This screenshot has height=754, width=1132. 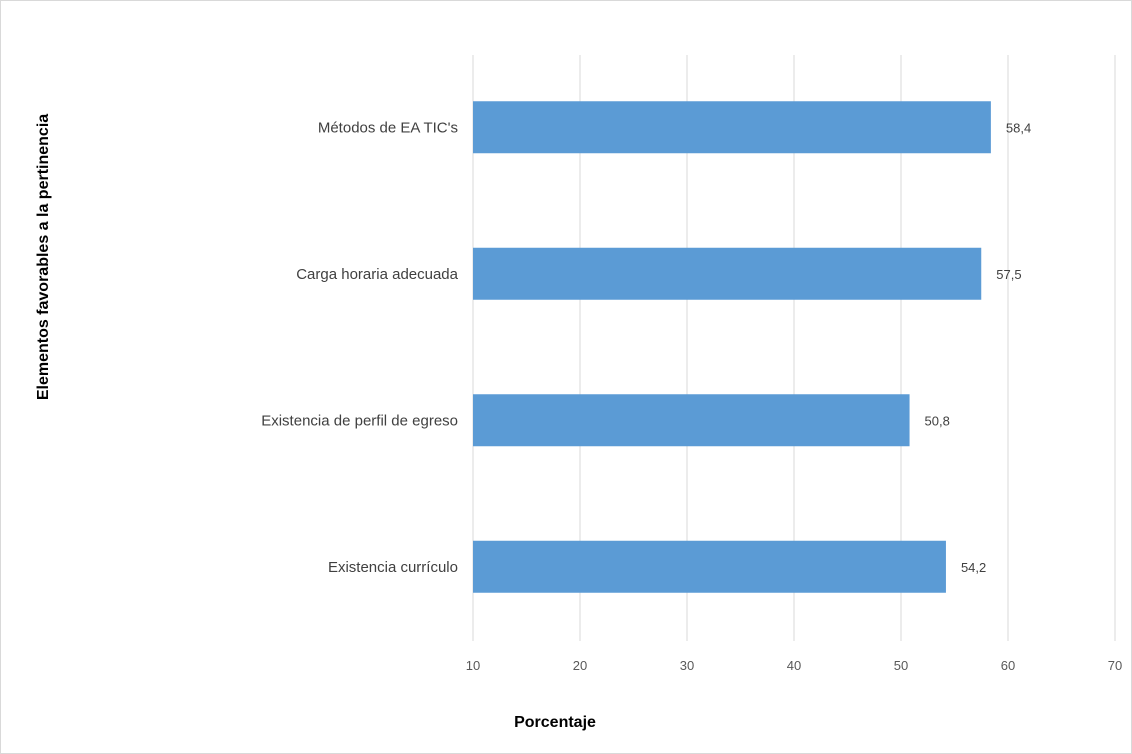 What do you see at coordinates (473, 665) in the screenshot?
I see `x-tick-label-10: 10` at bounding box center [473, 665].